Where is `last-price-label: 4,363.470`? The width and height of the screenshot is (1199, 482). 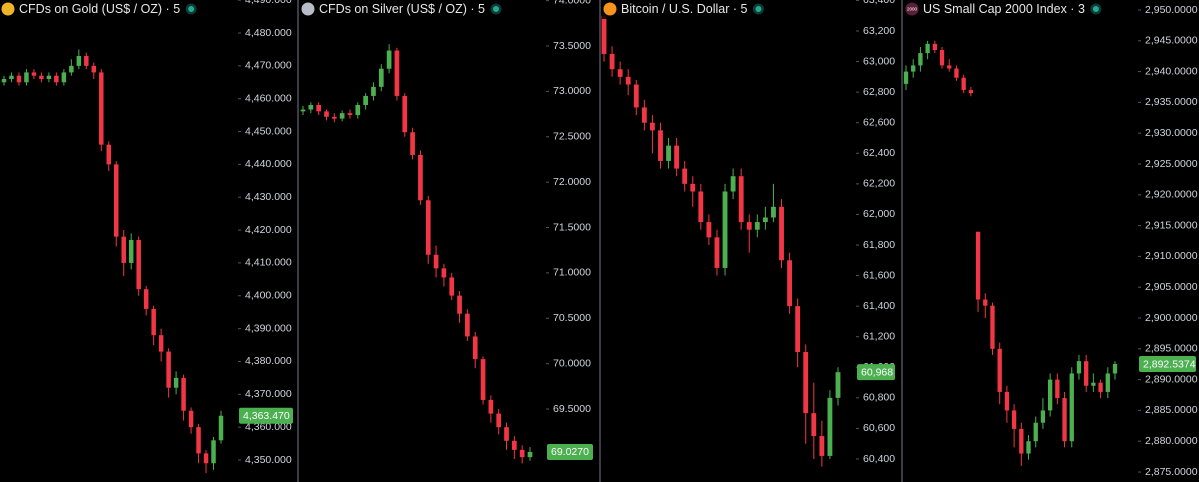
last-price-label: 4,363.470 is located at coordinates (266, 416).